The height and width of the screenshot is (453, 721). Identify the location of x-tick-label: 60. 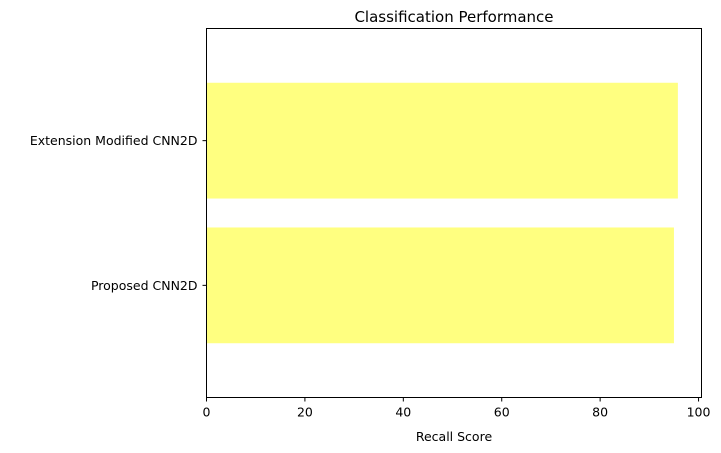
(502, 412).